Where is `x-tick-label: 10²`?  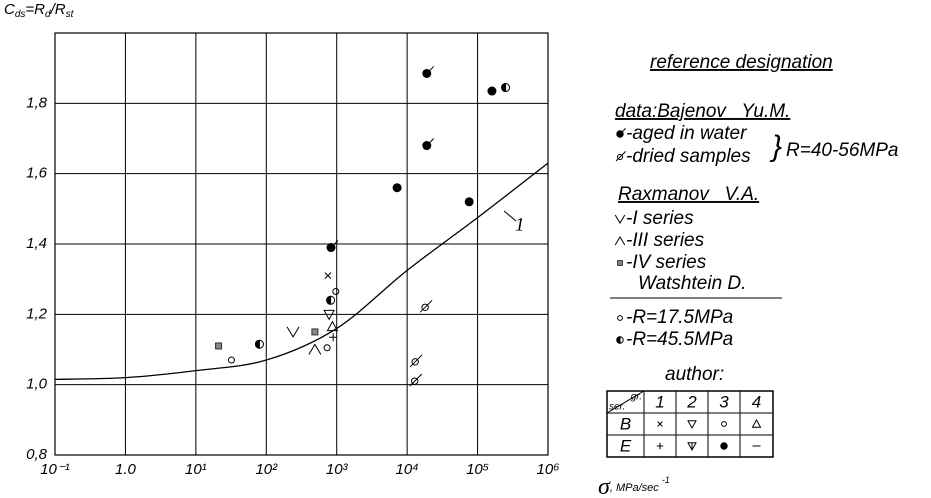
x-tick-label: 10² is located at coordinates (266, 469).